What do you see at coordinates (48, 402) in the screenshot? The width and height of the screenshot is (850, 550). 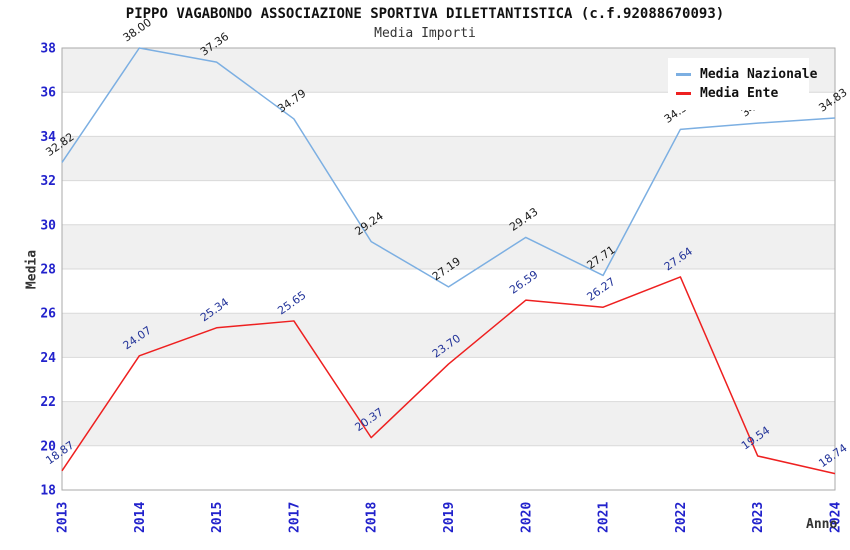 I see `y-tick-label: 22` at bounding box center [48, 402].